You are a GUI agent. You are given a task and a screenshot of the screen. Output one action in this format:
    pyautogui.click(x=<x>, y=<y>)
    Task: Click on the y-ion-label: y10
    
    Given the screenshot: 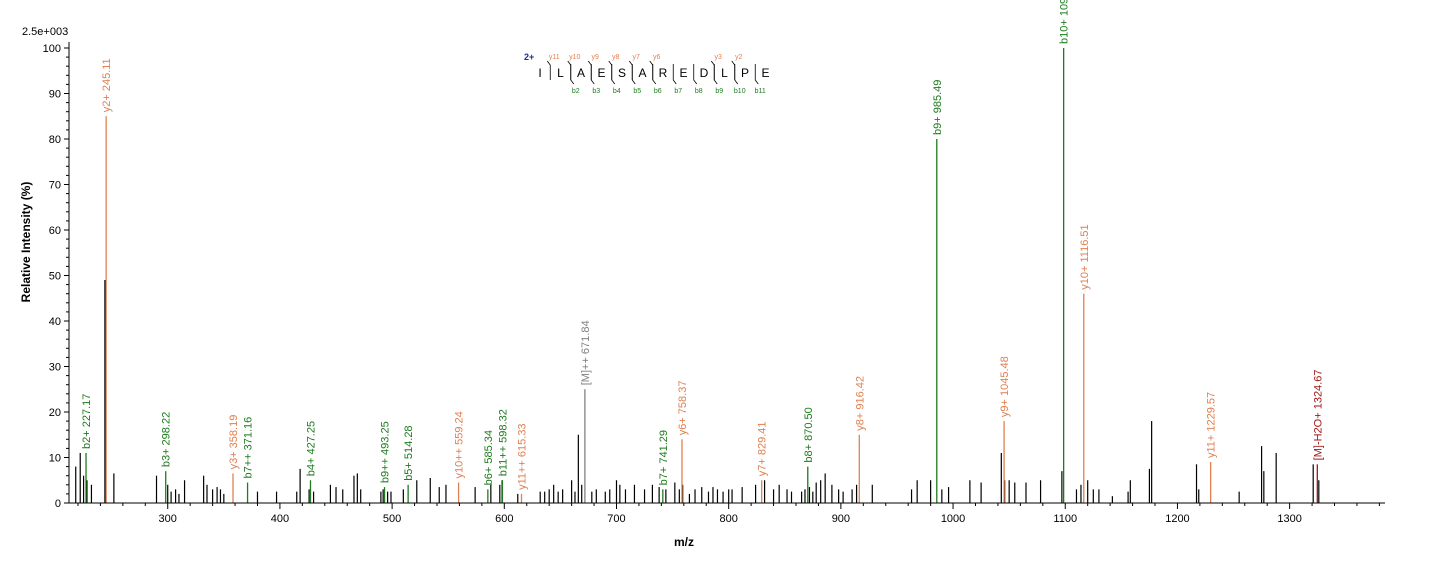 What is the action you would take?
    pyautogui.click(x=574, y=57)
    